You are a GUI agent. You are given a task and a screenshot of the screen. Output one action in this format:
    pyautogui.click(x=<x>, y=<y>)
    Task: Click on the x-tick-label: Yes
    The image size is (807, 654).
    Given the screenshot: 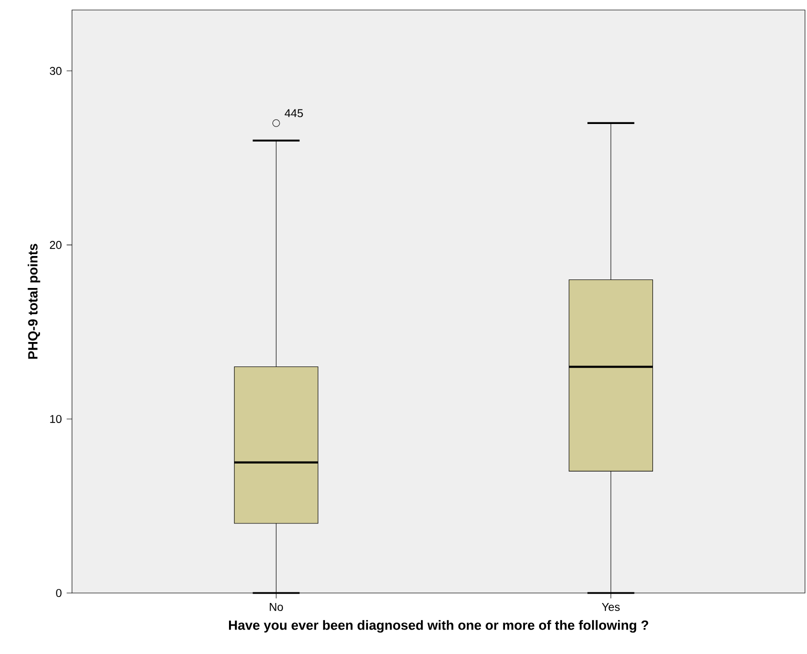 What is the action you would take?
    pyautogui.click(x=611, y=607)
    